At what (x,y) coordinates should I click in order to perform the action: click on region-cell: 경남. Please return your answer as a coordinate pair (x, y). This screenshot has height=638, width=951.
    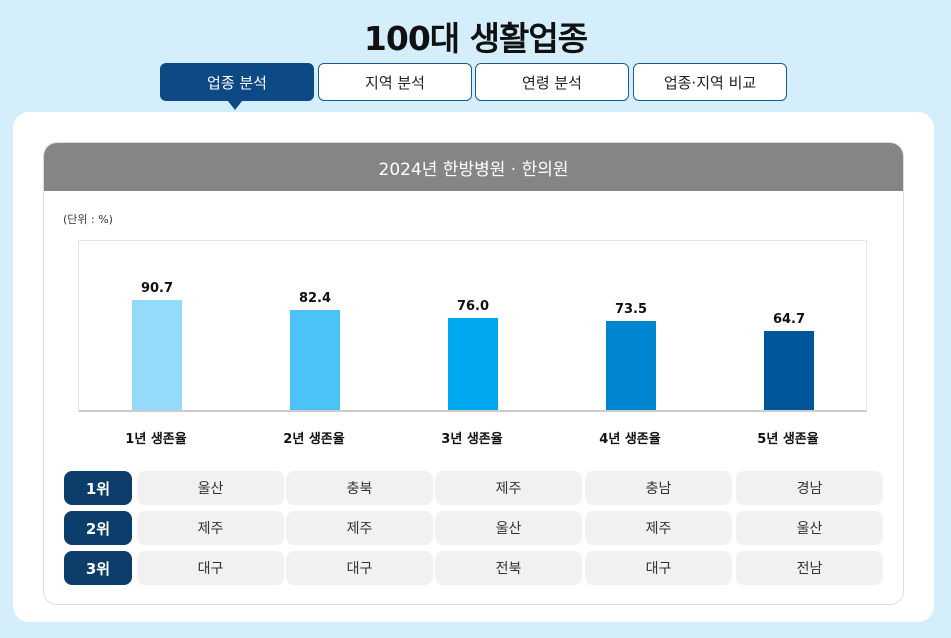
    Looking at the image, I should click on (809, 488).